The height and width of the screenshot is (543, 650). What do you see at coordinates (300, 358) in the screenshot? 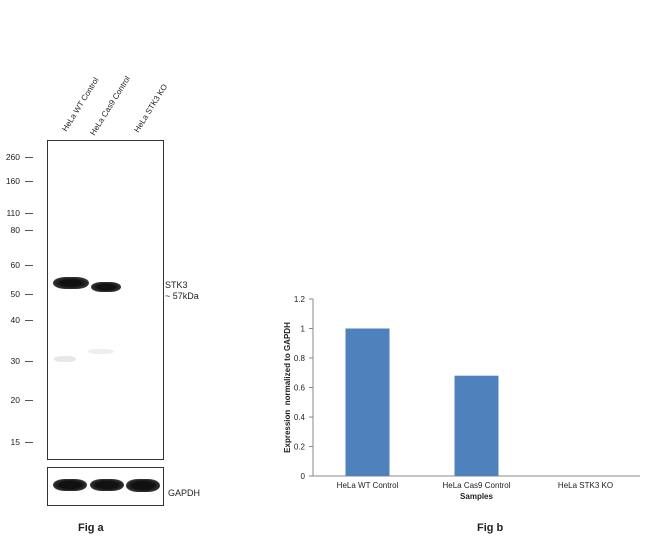
I see `y-tick-label: 0.8` at bounding box center [300, 358].